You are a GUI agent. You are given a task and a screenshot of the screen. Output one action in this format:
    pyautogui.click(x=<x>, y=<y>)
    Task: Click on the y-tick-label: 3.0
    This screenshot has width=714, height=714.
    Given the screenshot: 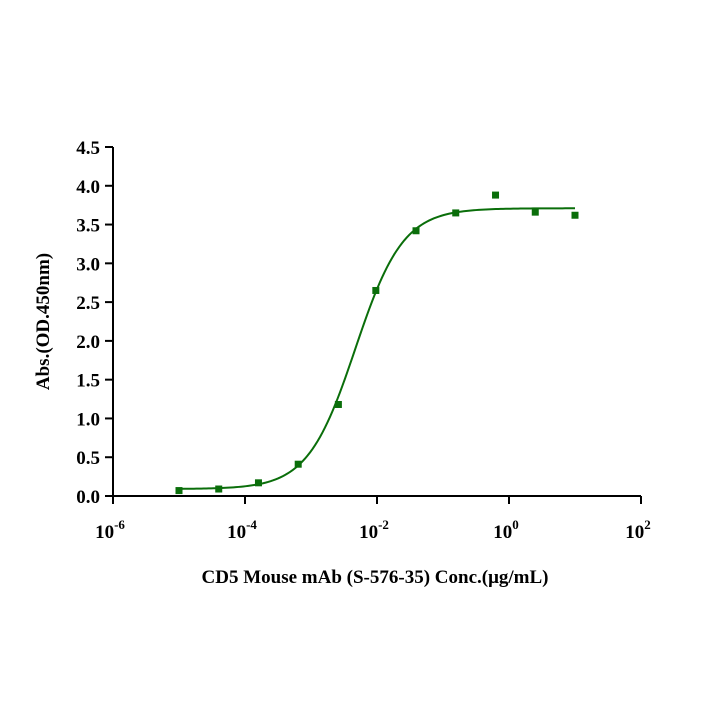 What is the action you would take?
    pyautogui.click(x=88, y=264)
    